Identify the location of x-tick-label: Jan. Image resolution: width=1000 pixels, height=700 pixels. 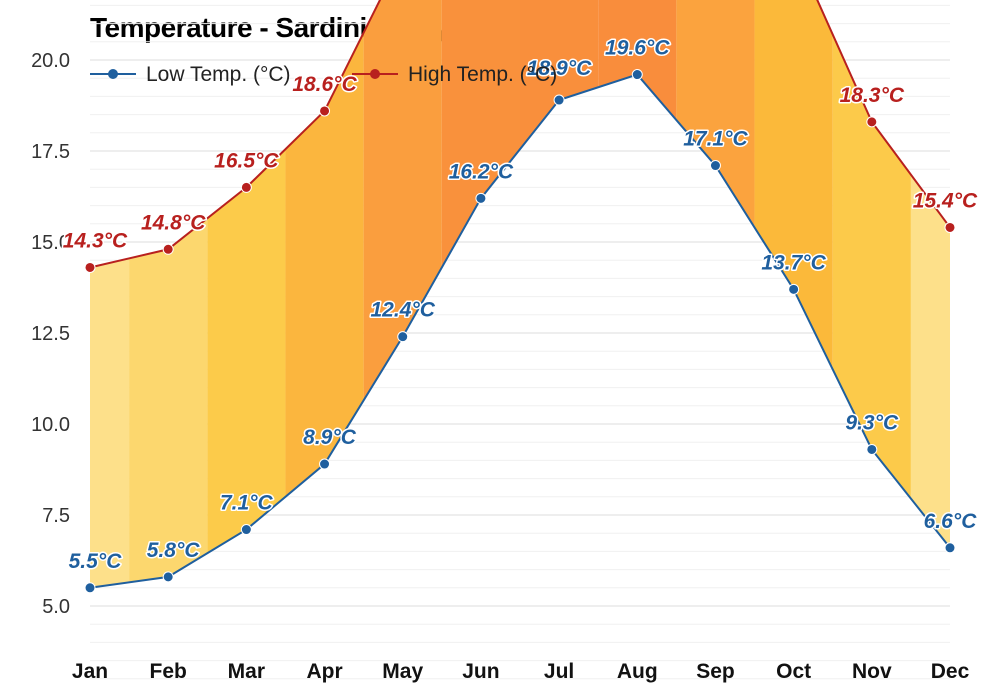
(90, 671).